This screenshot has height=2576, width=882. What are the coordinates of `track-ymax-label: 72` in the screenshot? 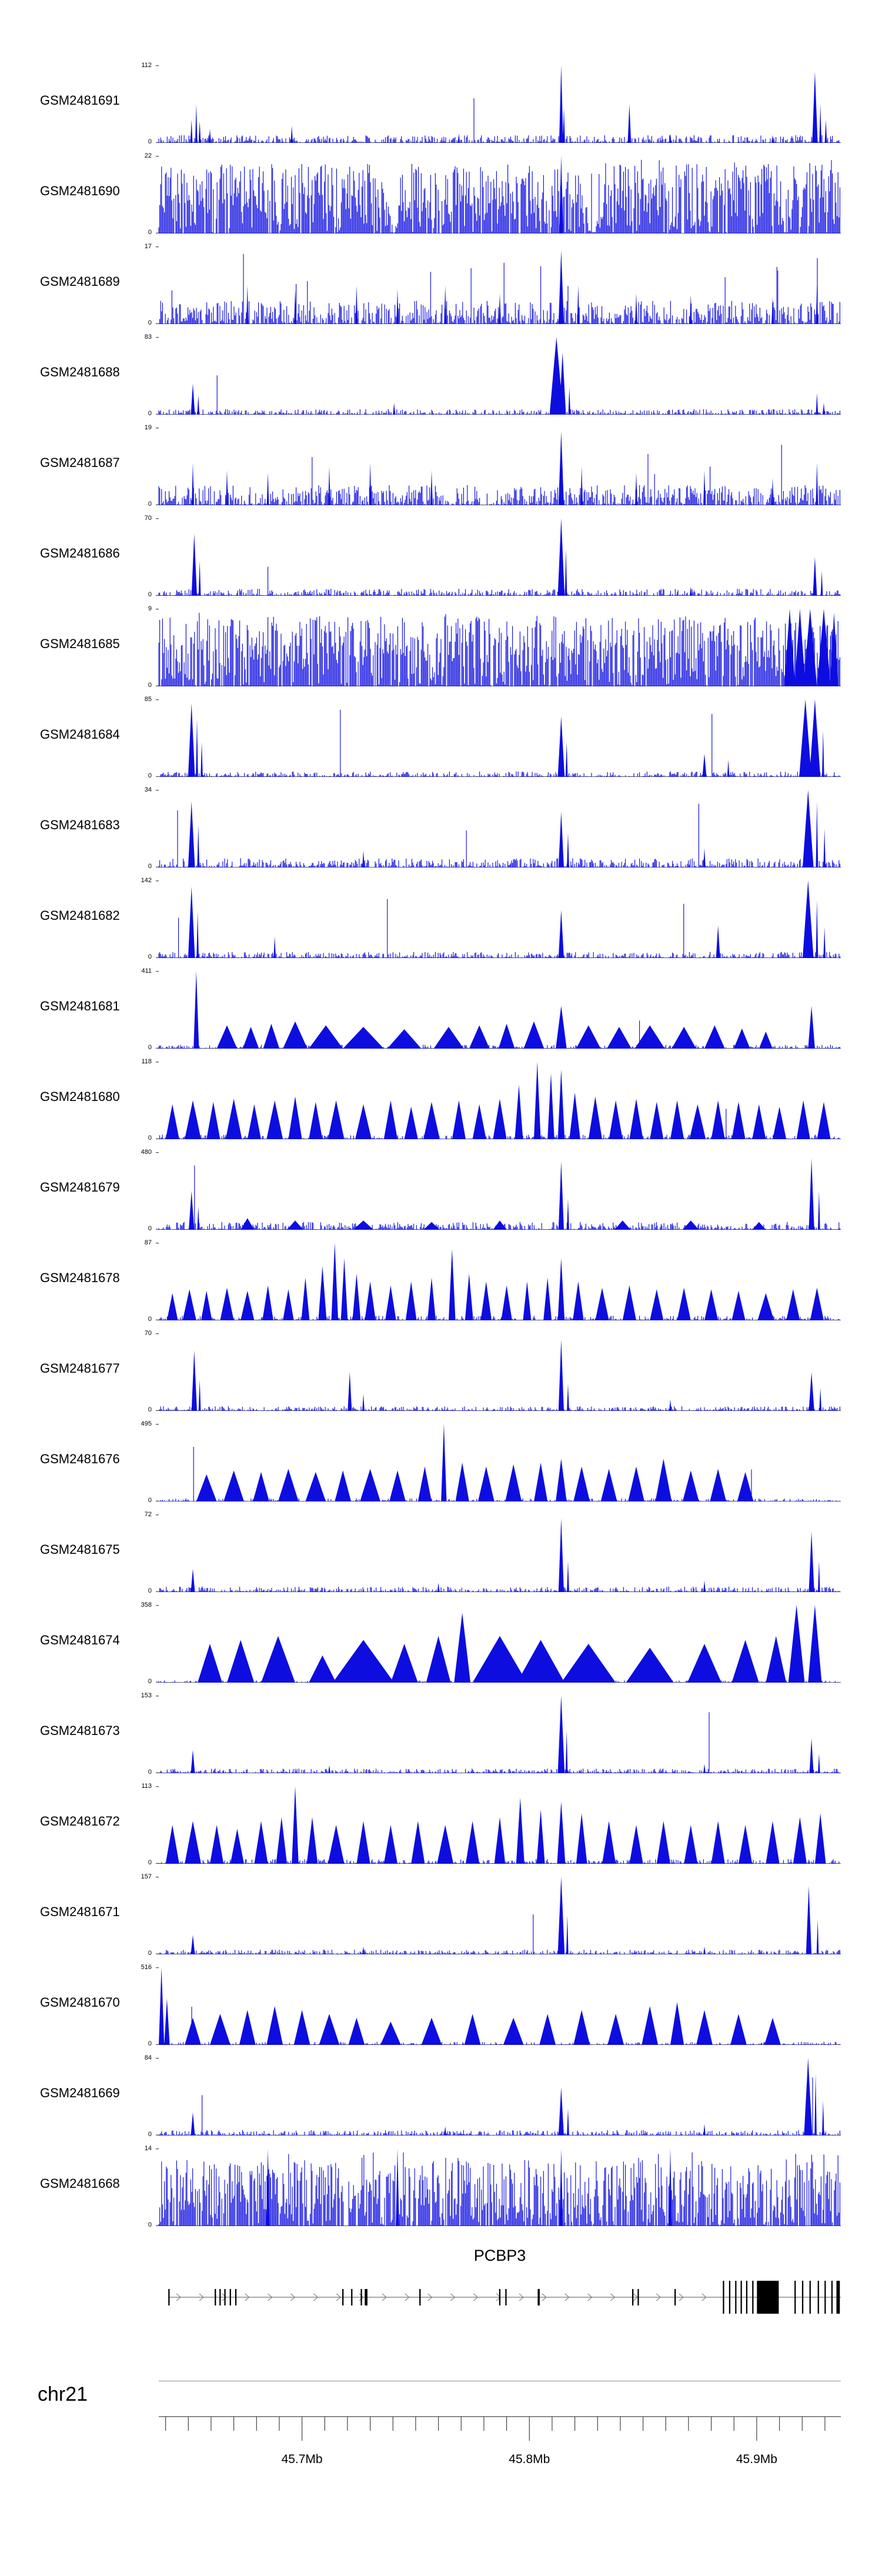 It's located at (148, 1514).